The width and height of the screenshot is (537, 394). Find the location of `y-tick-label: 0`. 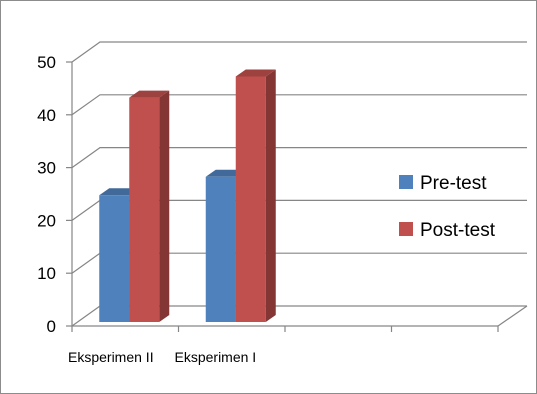

y-tick-label: 0 is located at coordinates (51, 326).